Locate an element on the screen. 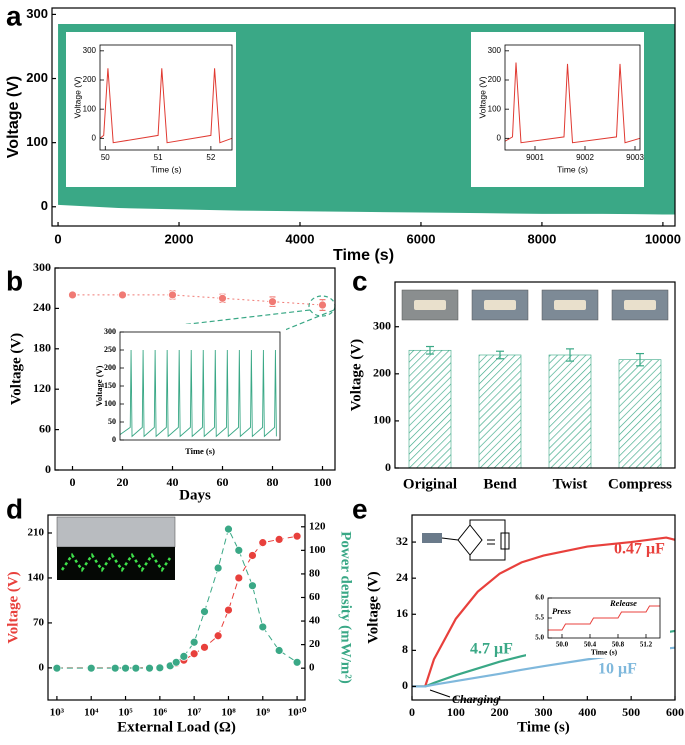 This screenshot has height=745, width=685. x-tick-label: 50.8 is located at coordinates (618, 645).